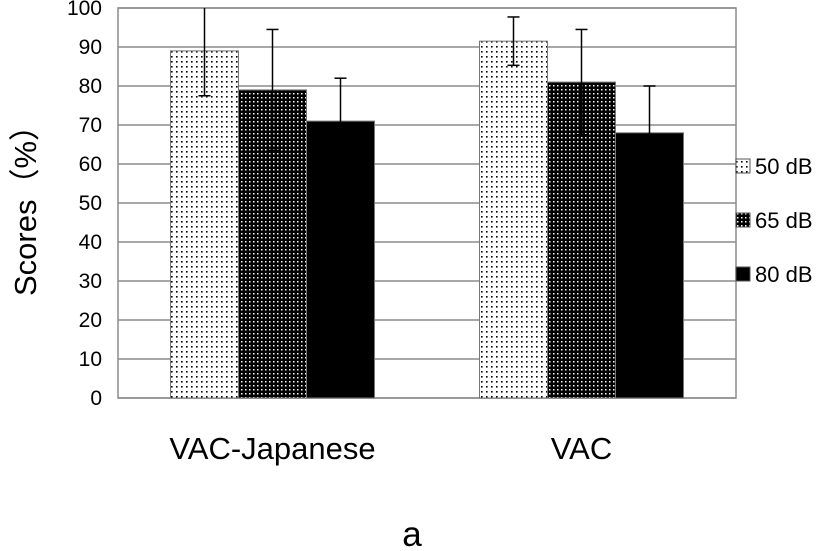  I want to click on legend-label: 80 dB, so click(784, 274).